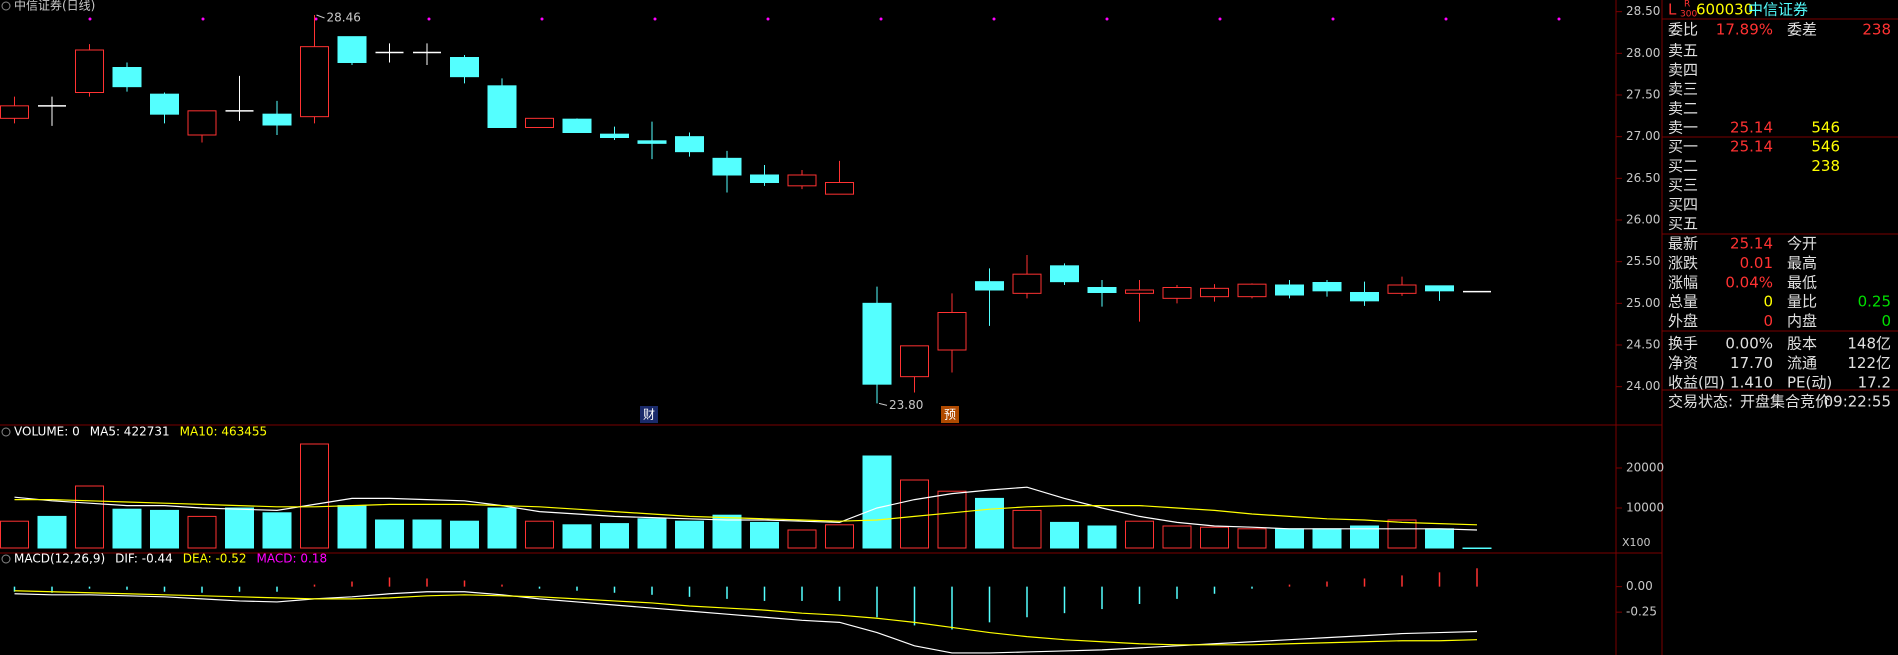 The height and width of the screenshot is (655, 1898). I want to click on panel-text: 量比, so click(1802, 302).